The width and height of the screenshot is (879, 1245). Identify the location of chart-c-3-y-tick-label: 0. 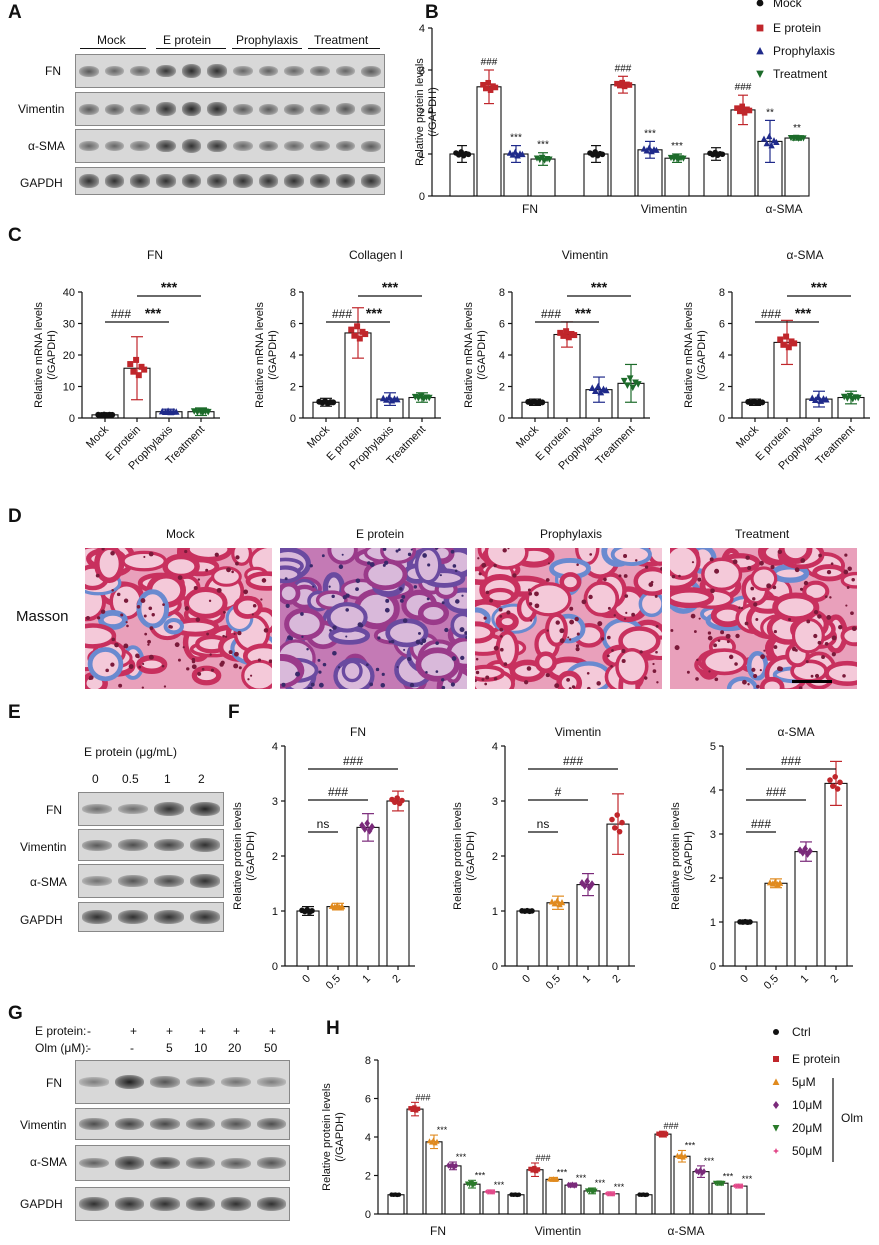
(502, 419).